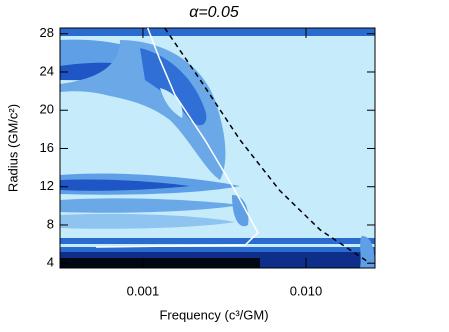 The image size is (449, 332). I want to click on y-tick-label: 8, so click(50, 223).